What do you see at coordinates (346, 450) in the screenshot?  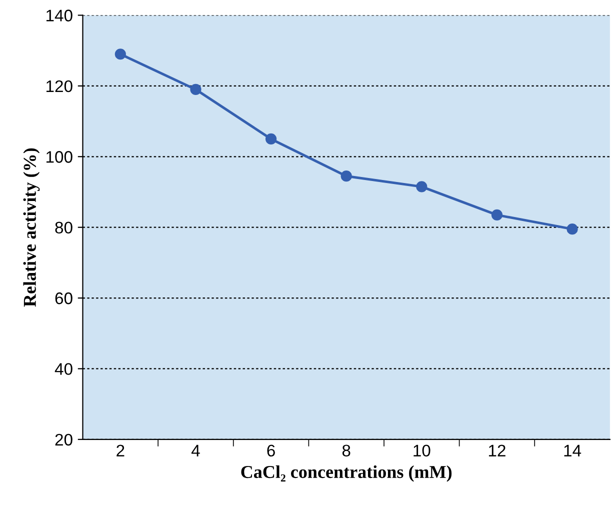 I see `x-tick-label: 8` at bounding box center [346, 450].